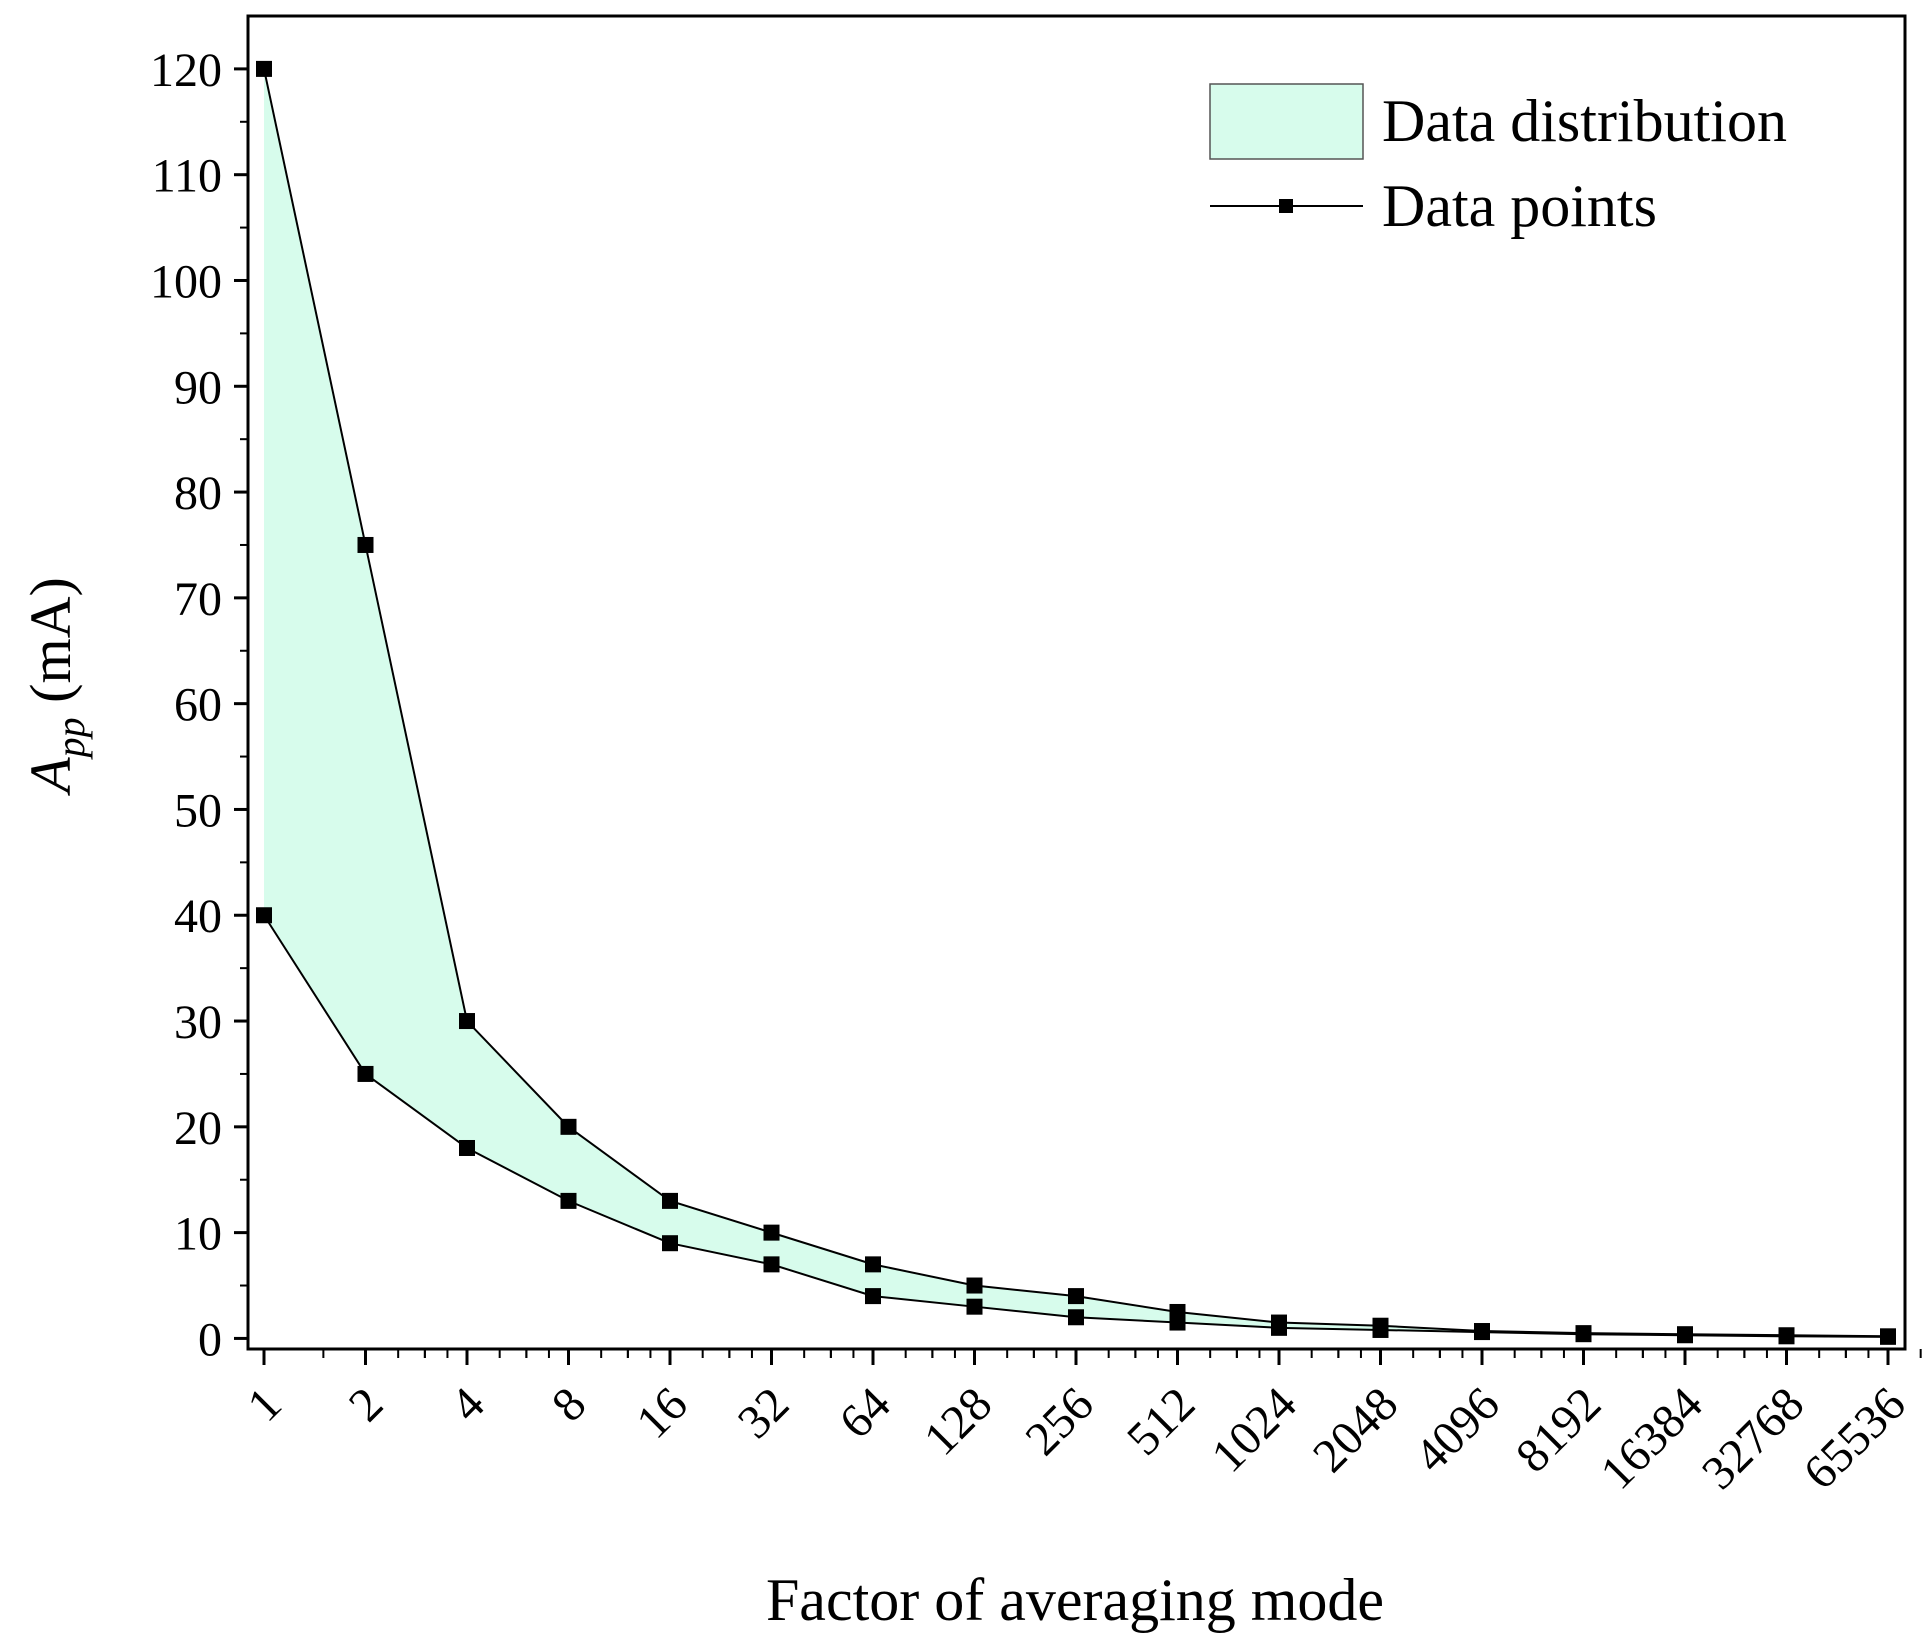 This screenshot has height=1642, width=1925. I want to click on y-tick-label: 70, so click(198, 599).